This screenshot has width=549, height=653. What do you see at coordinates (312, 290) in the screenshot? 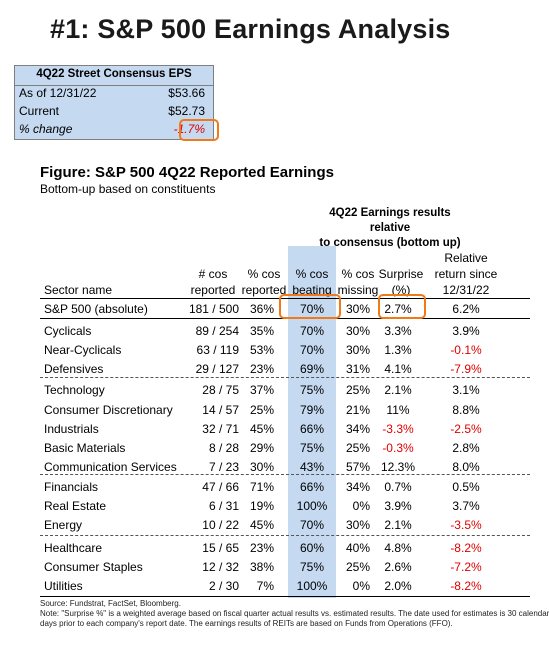
I see `header-line: beating` at bounding box center [312, 290].